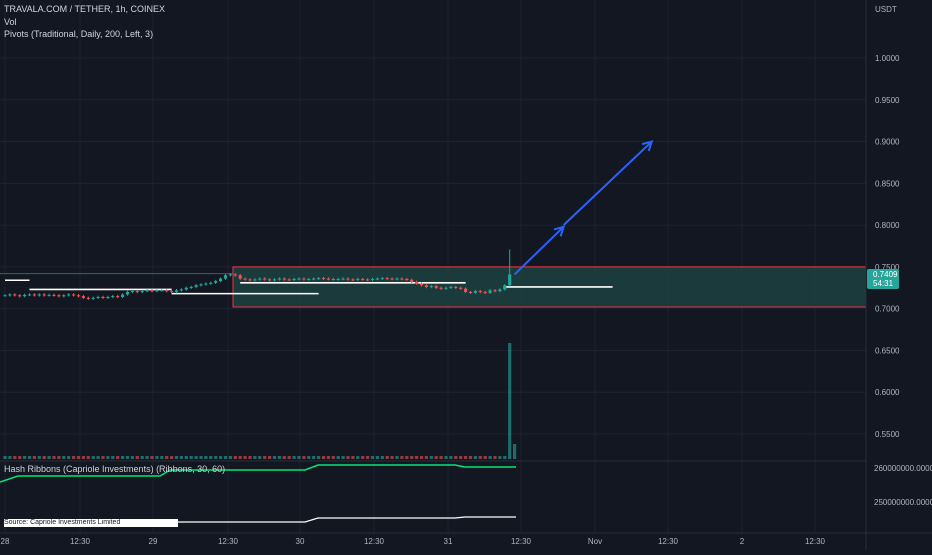 The height and width of the screenshot is (555, 932). What do you see at coordinates (10, 22) in the screenshot?
I see `vol-legend: Vol` at bounding box center [10, 22].